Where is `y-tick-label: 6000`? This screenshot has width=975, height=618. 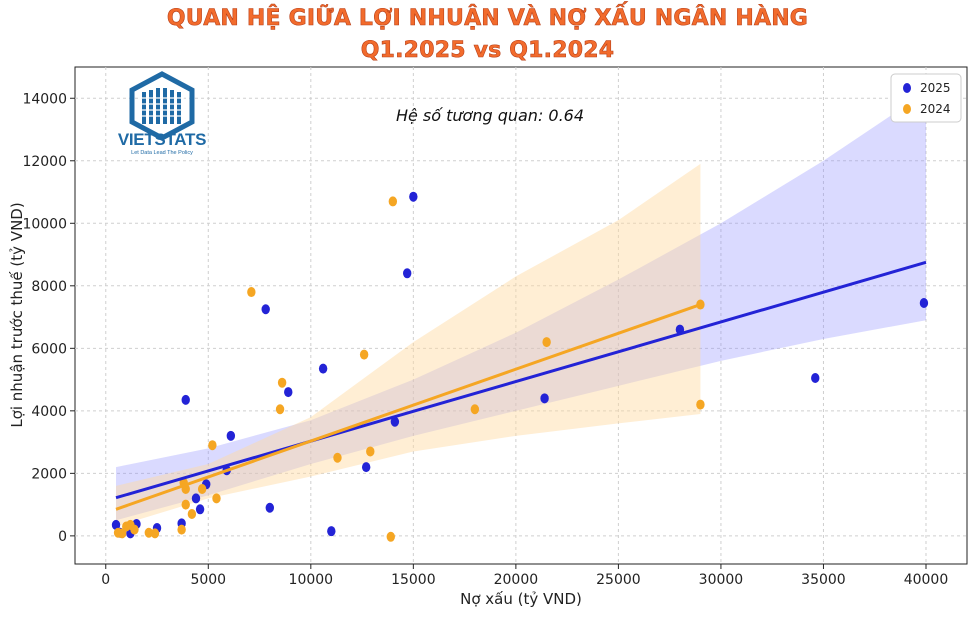
y-tick-label: 6000 is located at coordinates (49, 349).